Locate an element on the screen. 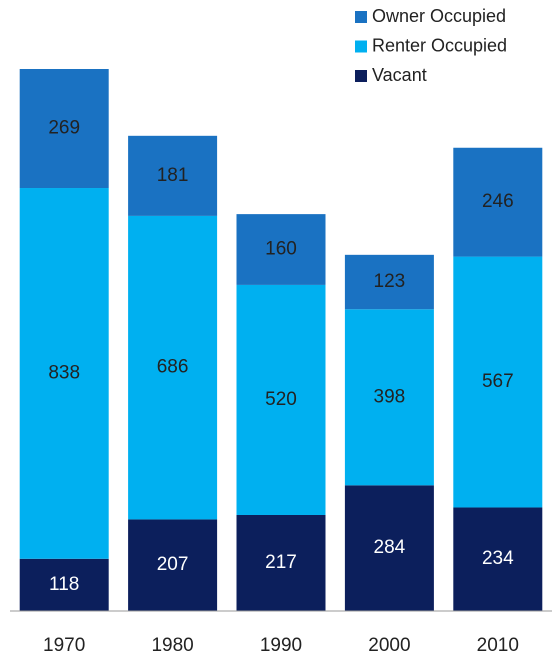 Image resolution: width=552 pixels, height=660 pixels. data-label: 246 is located at coordinates (498, 201).